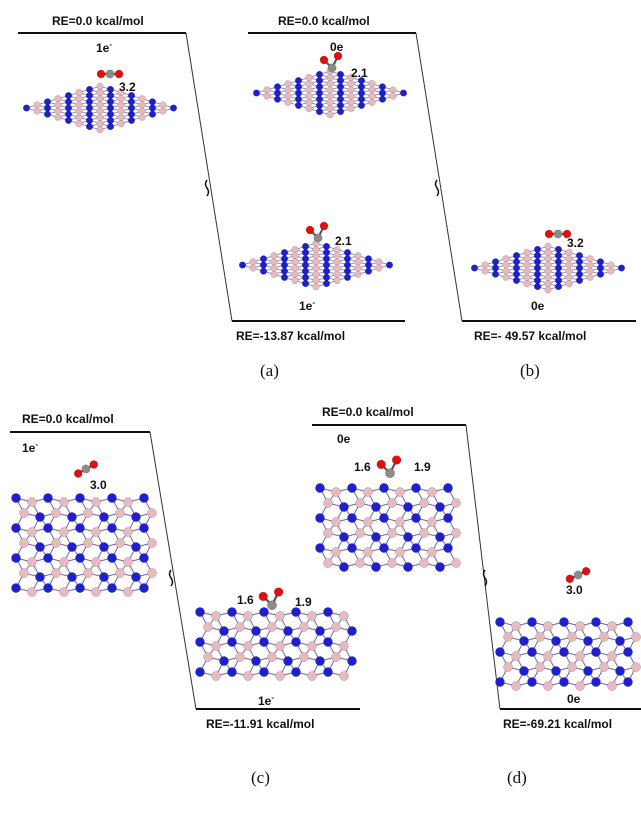  Describe the element at coordinates (362, 467) in the screenshot. I see `panel-d-top-bond-left: 1.6` at that location.